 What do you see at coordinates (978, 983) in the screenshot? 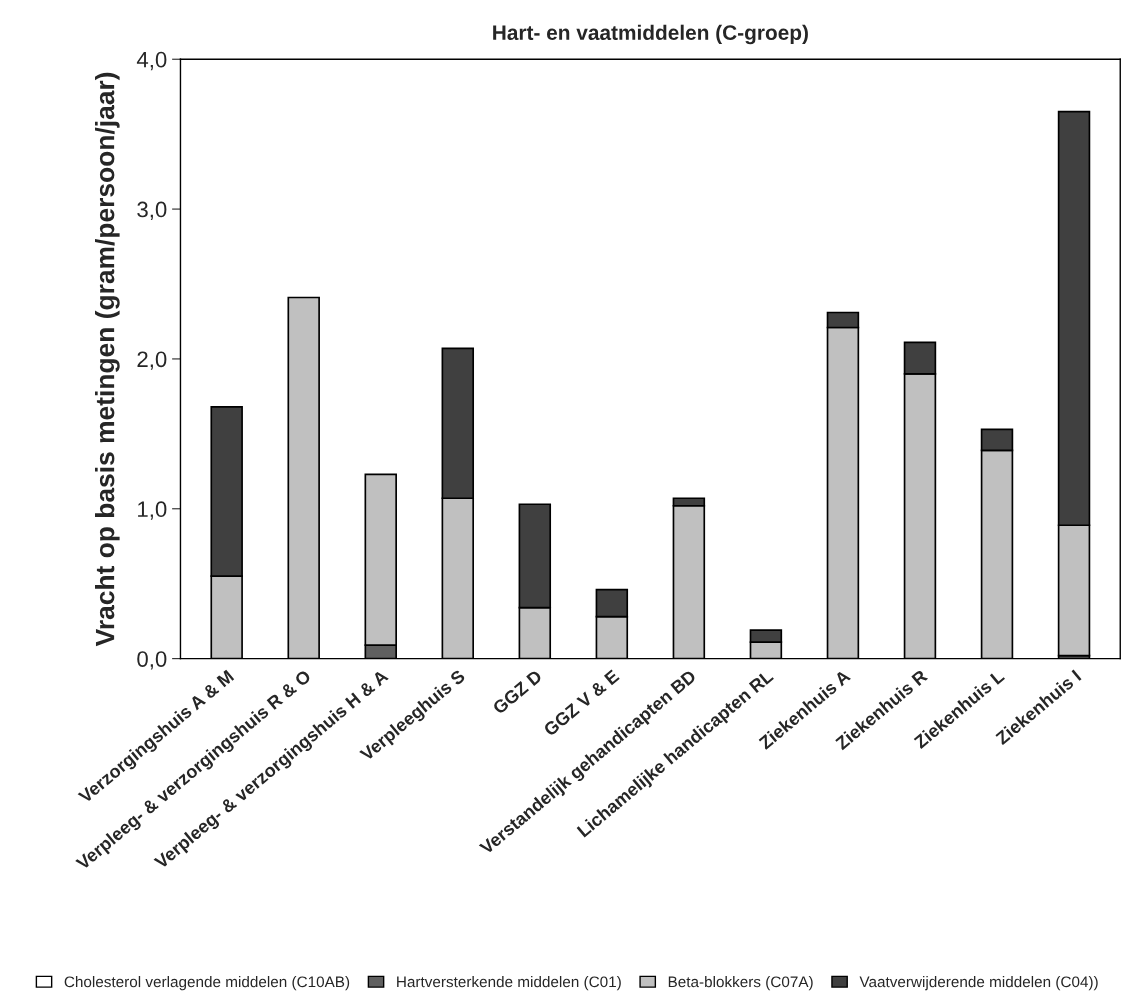
I see `legend-label: Vaatverwijderende middelen (C04))` at bounding box center [978, 983].